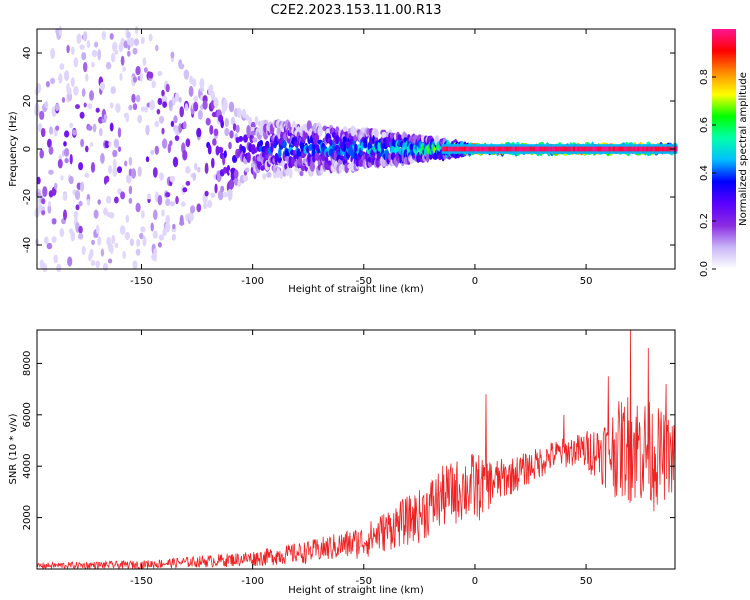 Image resolution: width=750 pixels, height=600 pixels. Describe the element at coordinates (252, 581) in the screenshot. I see `x-tick-label: -100` at that location.